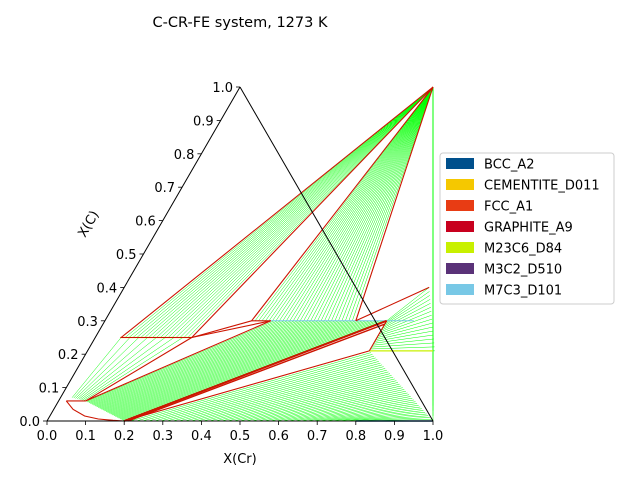  I want to click on x-tick-label: 0.3, so click(162, 436).